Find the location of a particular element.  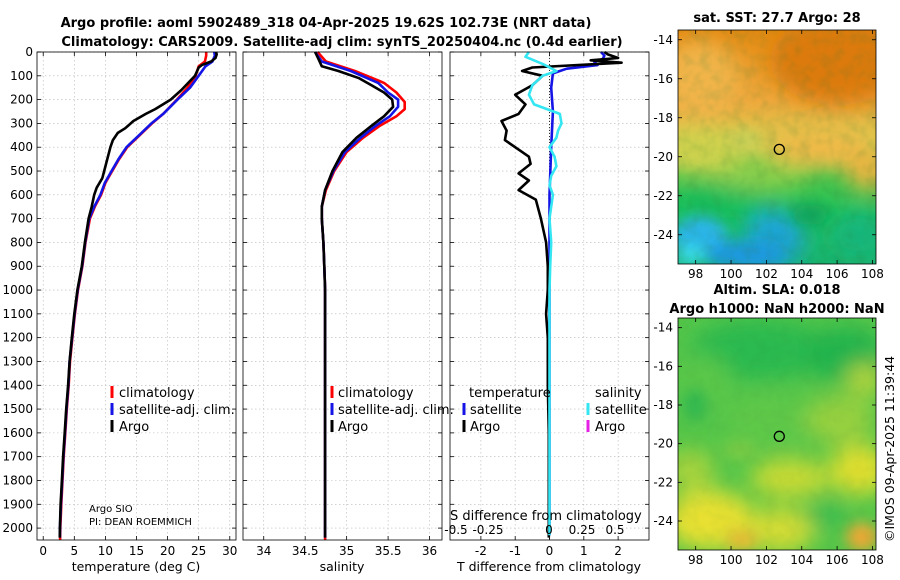

legend-satellite-adj-label: satellite-adj. clim. is located at coordinates (177, 410).